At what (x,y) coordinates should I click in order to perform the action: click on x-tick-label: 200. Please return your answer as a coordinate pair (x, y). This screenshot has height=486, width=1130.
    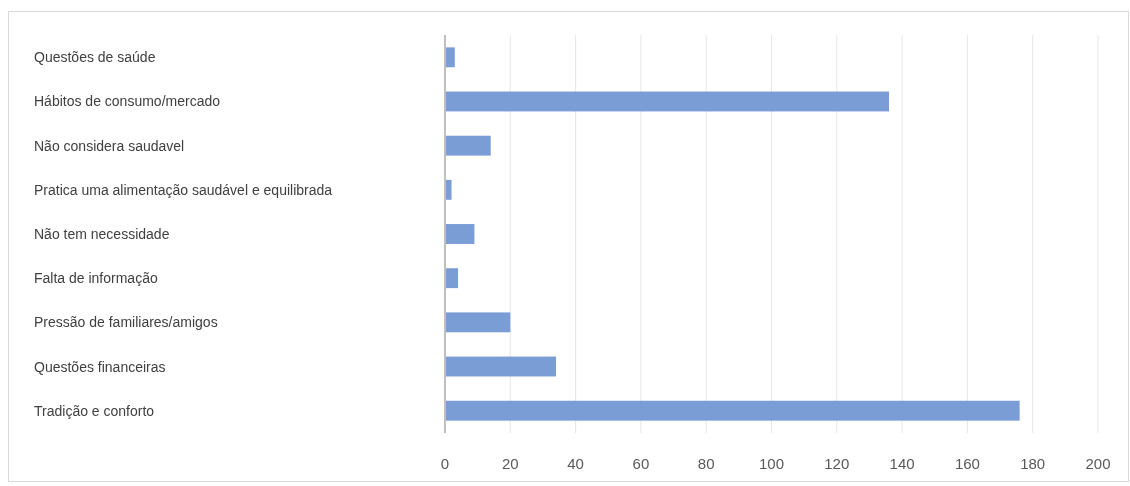
    Looking at the image, I should click on (1098, 463).